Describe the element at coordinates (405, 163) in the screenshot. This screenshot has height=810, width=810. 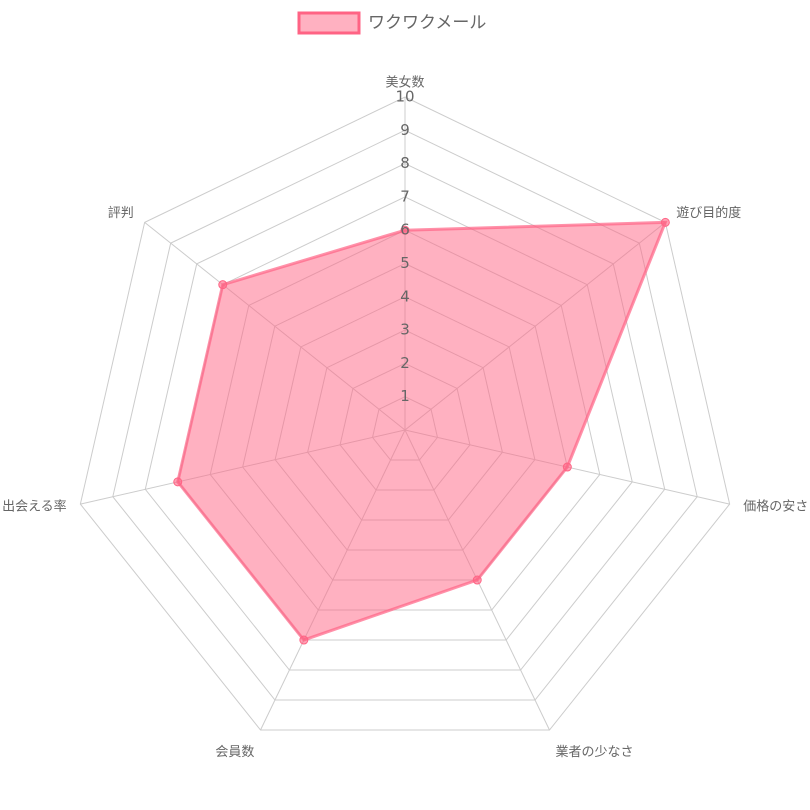
I see `r-tick-label: 8` at that location.